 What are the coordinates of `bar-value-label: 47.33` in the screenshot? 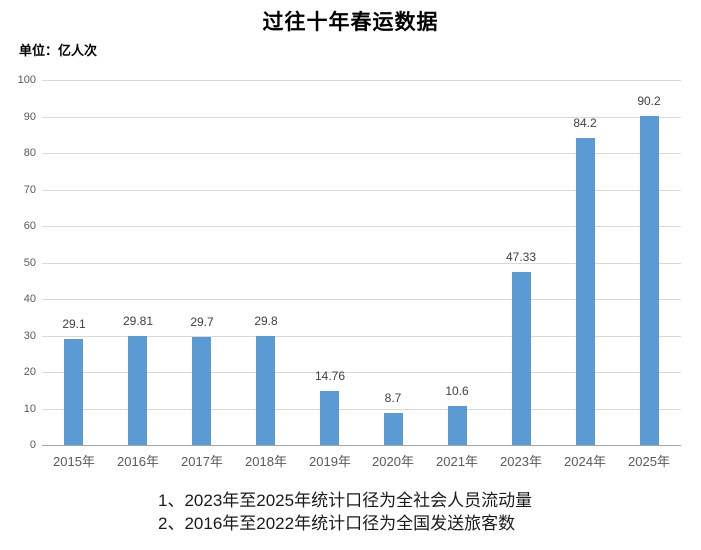 It's located at (521, 257).